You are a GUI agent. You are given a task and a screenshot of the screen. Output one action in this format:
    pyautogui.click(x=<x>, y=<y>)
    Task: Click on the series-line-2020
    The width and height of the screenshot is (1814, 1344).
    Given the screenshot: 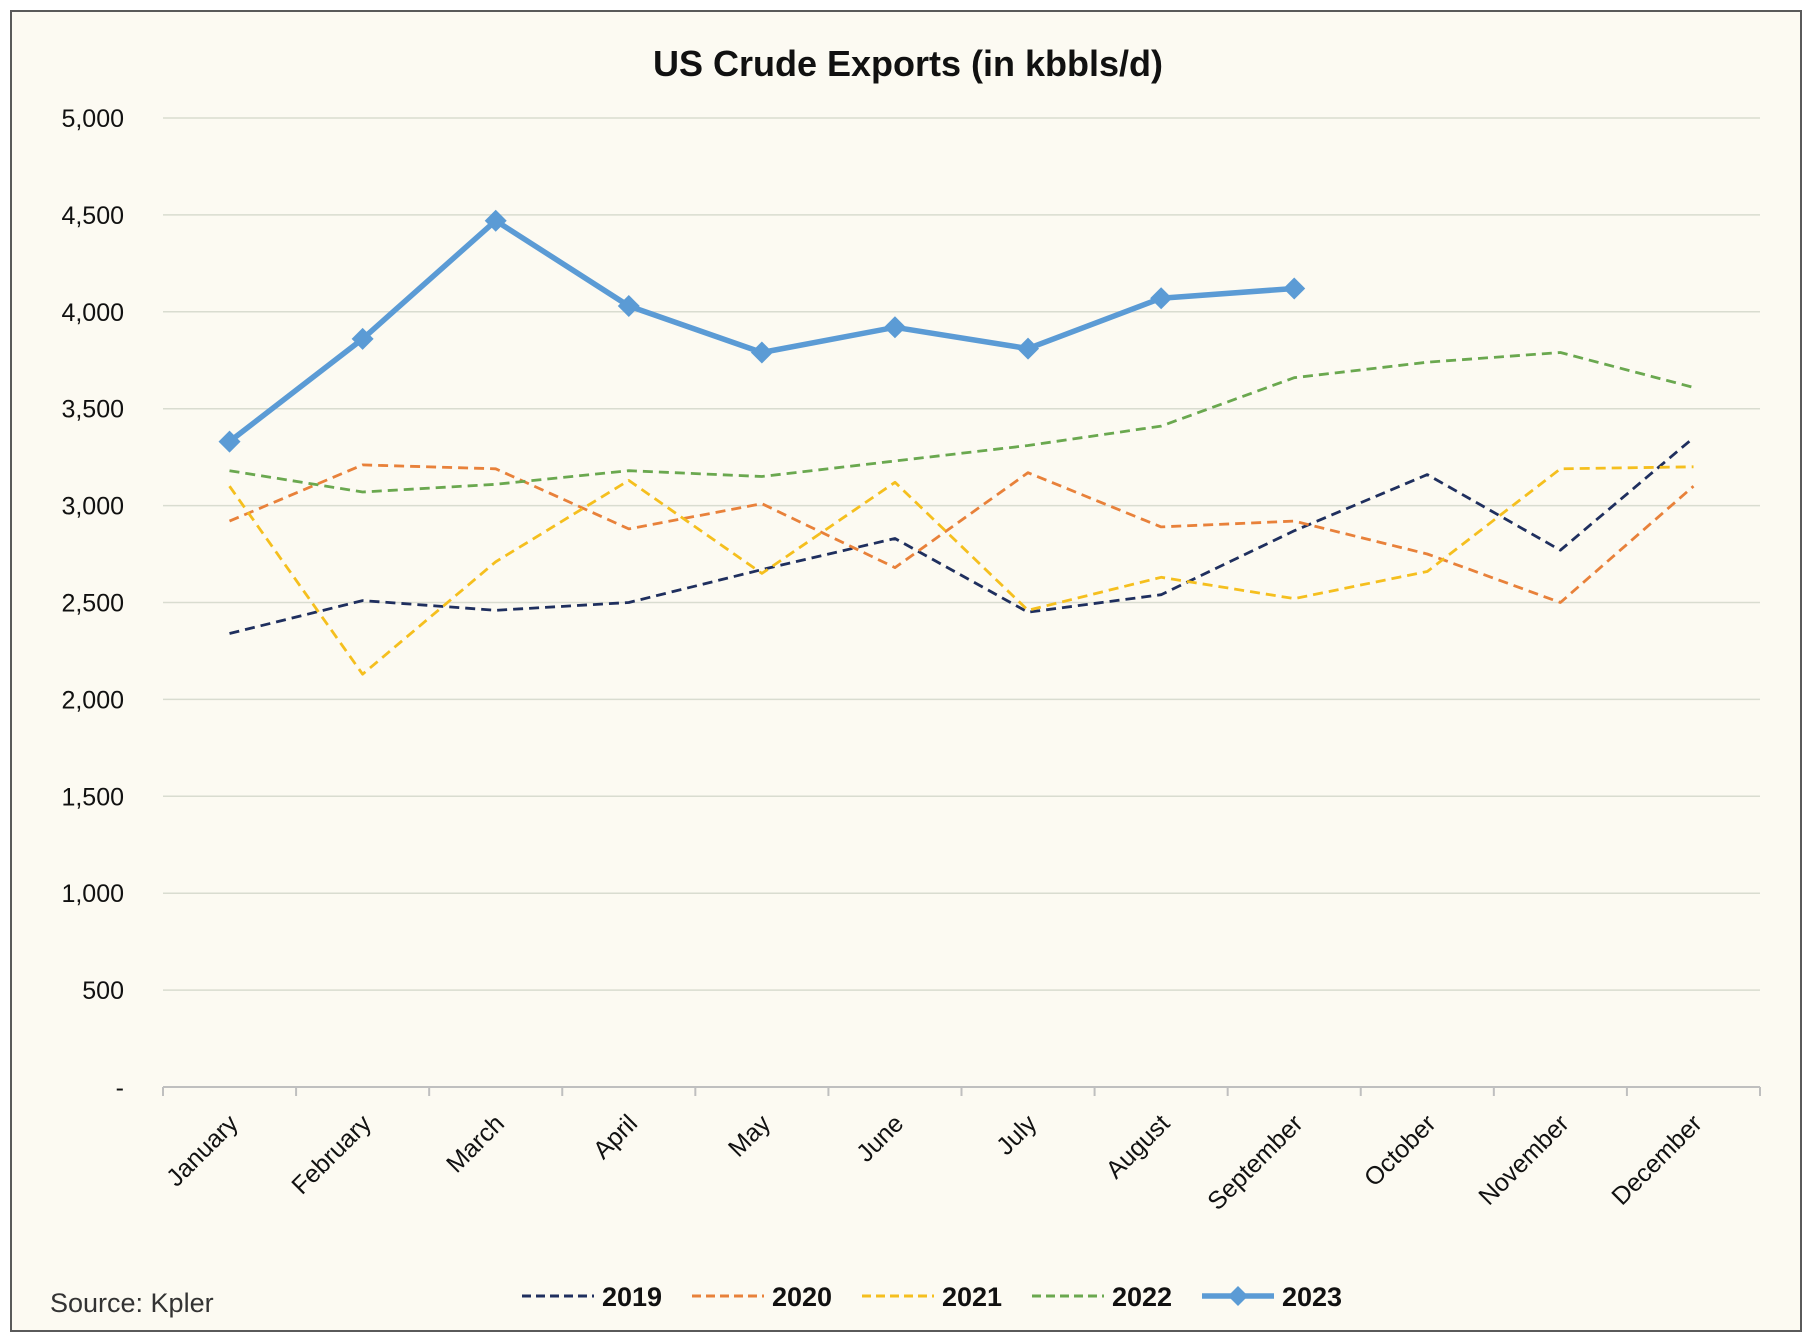 What is the action you would take?
    pyautogui.click(x=961, y=533)
    